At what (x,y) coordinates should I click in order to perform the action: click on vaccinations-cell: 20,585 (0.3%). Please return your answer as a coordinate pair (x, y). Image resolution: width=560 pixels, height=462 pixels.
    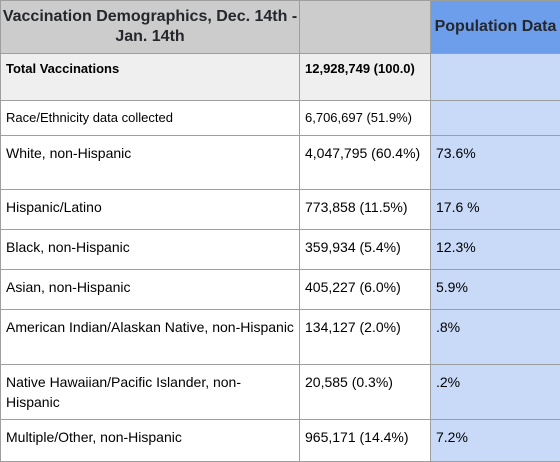
    Looking at the image, I should click on (365, 392).